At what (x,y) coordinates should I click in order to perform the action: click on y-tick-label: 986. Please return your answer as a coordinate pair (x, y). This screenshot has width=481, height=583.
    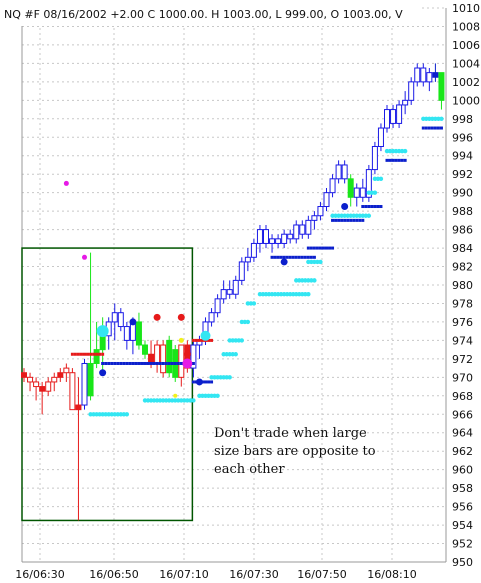
    Looking at the image, I should click on (462, 230).